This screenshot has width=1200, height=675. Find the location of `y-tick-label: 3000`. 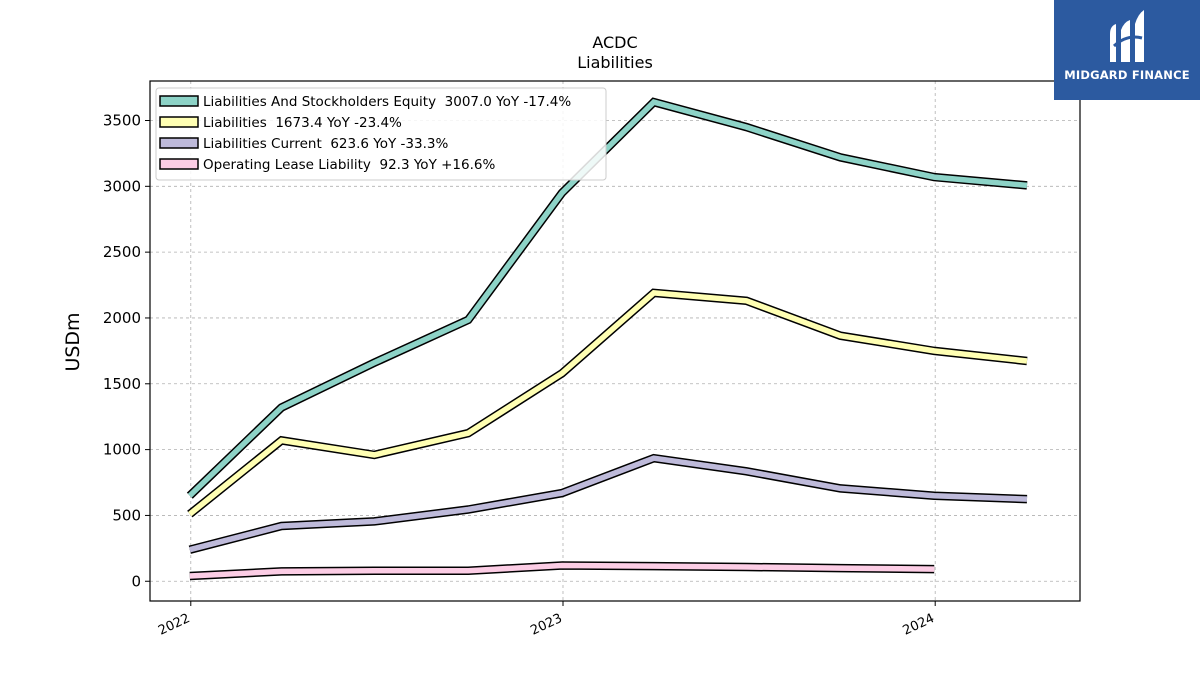

y-tick-label: 3000 is located at coordinates (122, 186).